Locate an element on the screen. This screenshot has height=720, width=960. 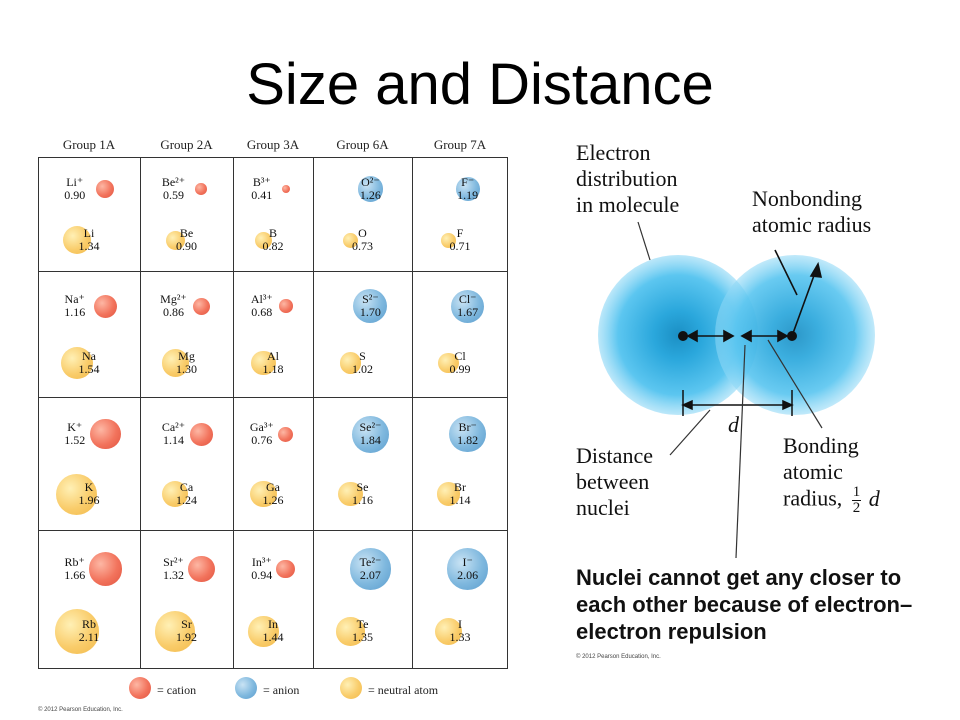
ion-label: O²⁻ 1.26 is located at coordinates (370, 188).